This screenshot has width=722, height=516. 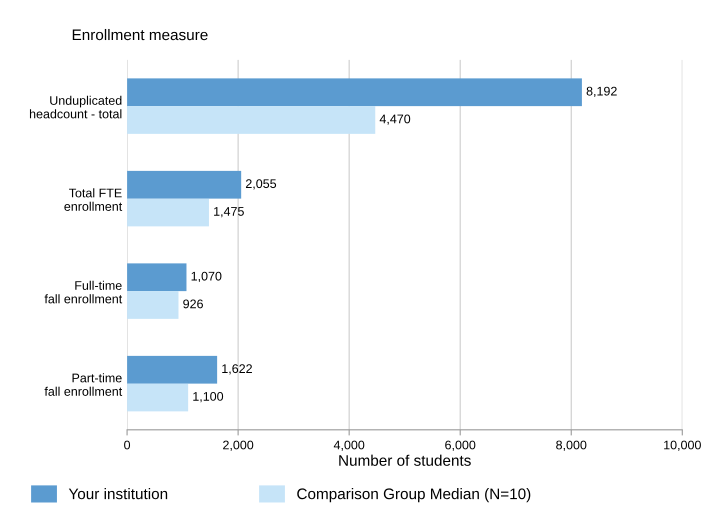 What do you see at coordinates (261, 184) in the screenshot?
I see `text: 2,055` at bounding box center [261, 184].